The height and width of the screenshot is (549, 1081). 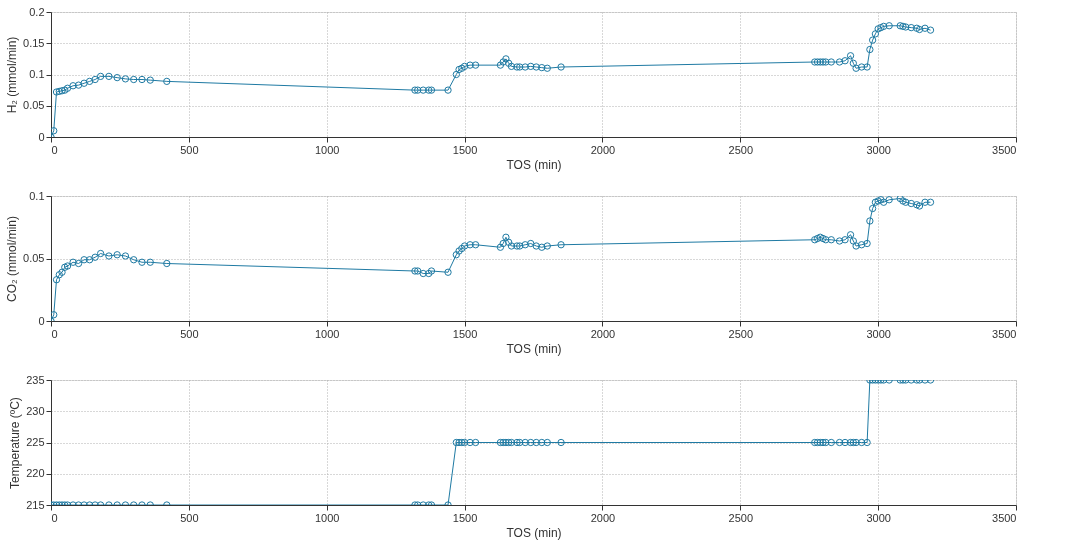 What do you see at coordinates (12, 259) in the screenshot?
I see `y-axis-title: CO₂ (mmol/min)` at bounding box center [12, 259].